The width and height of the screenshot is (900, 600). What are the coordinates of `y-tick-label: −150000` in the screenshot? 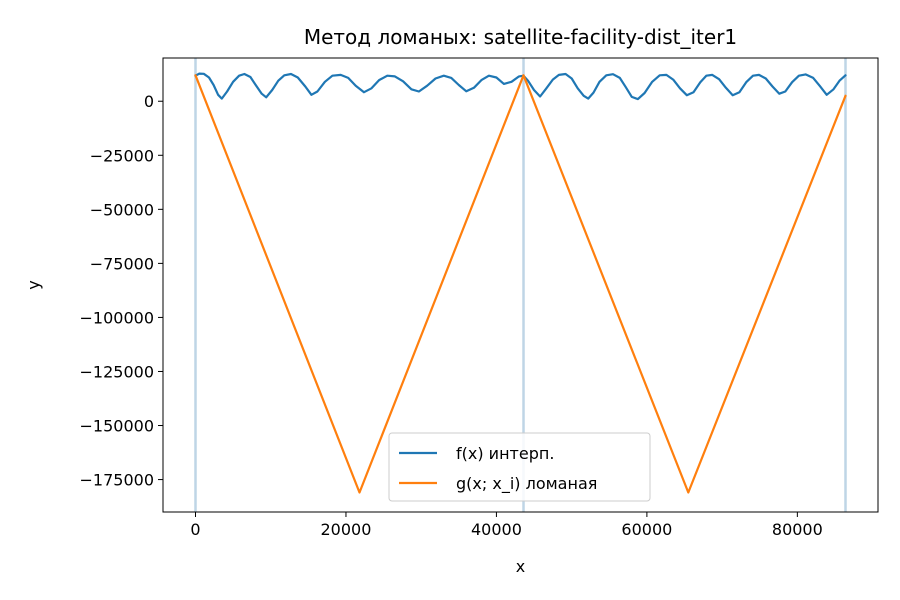 It's located at (117, 426).